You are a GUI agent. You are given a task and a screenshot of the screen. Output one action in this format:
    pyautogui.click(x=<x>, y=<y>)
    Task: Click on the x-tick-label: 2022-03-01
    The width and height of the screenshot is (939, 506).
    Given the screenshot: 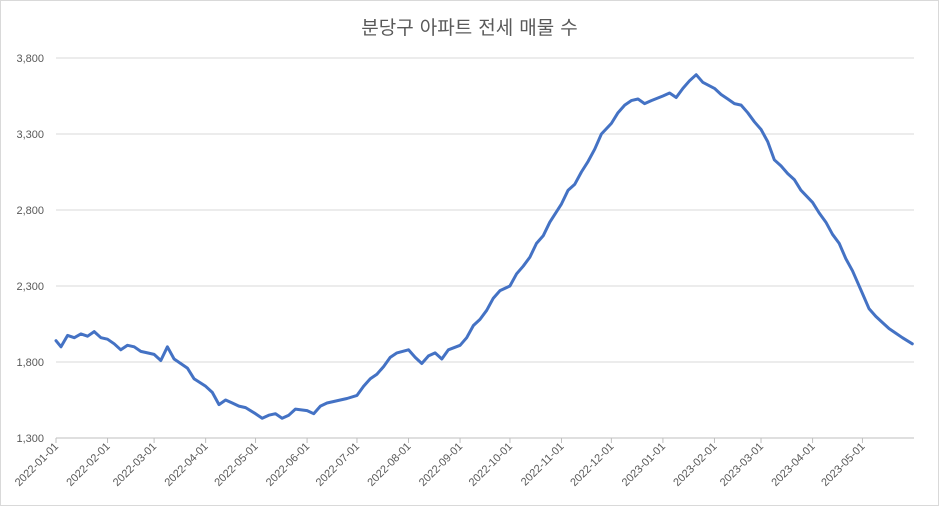 What is the action you would take?
    pyautogui.click(x=135, y=465)
    